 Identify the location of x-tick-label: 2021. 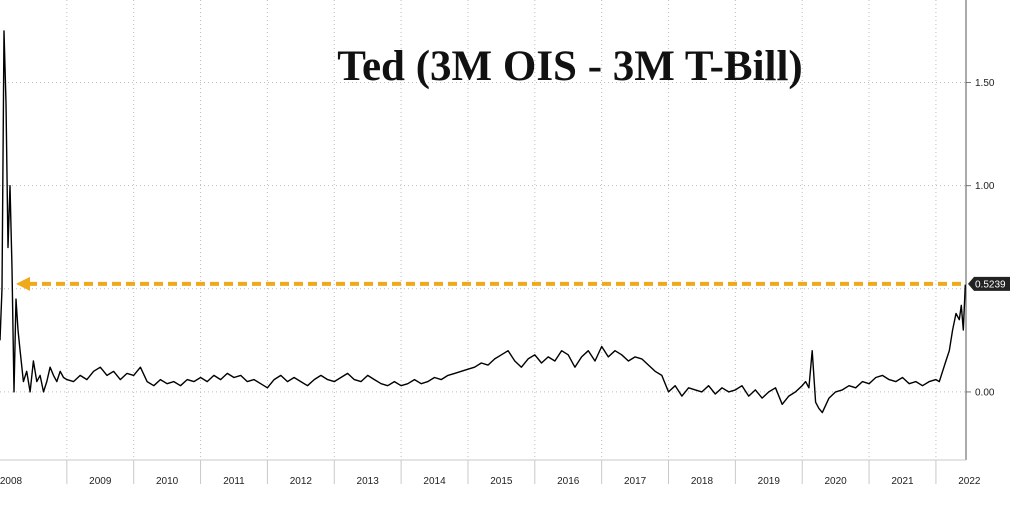
(902, 481).